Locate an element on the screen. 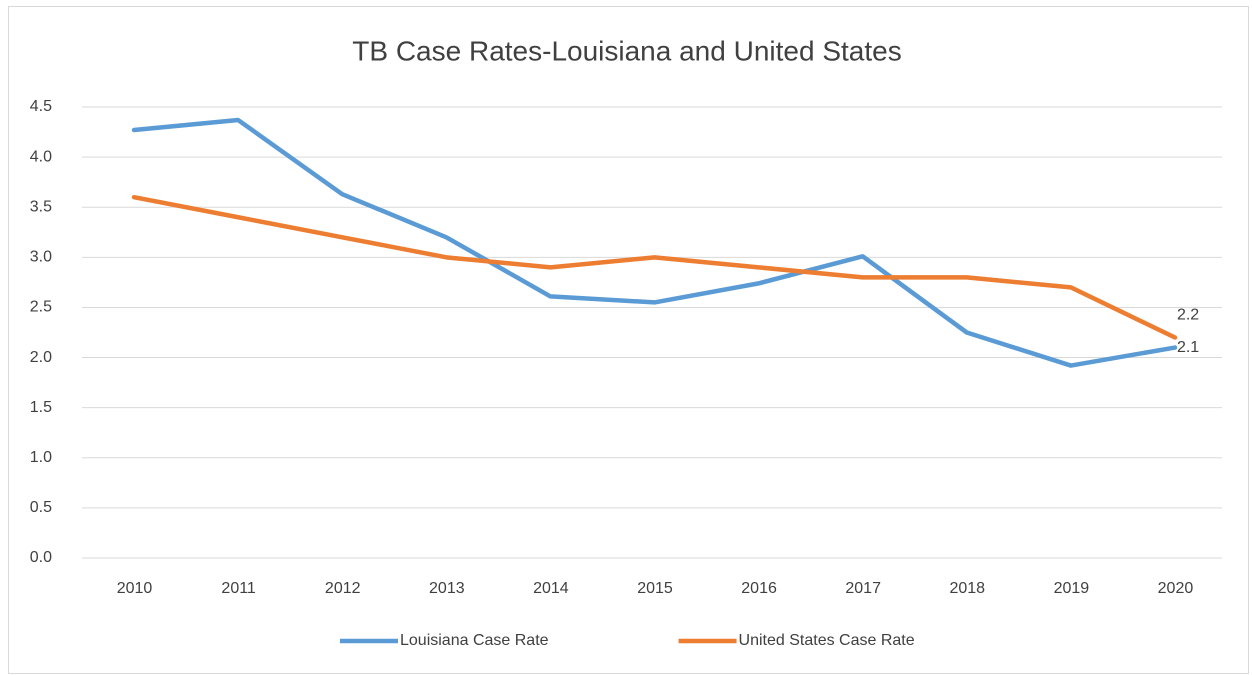 The image size is (1252, 675). x-tick-label: 2016 is located at coordinates (759, 588).